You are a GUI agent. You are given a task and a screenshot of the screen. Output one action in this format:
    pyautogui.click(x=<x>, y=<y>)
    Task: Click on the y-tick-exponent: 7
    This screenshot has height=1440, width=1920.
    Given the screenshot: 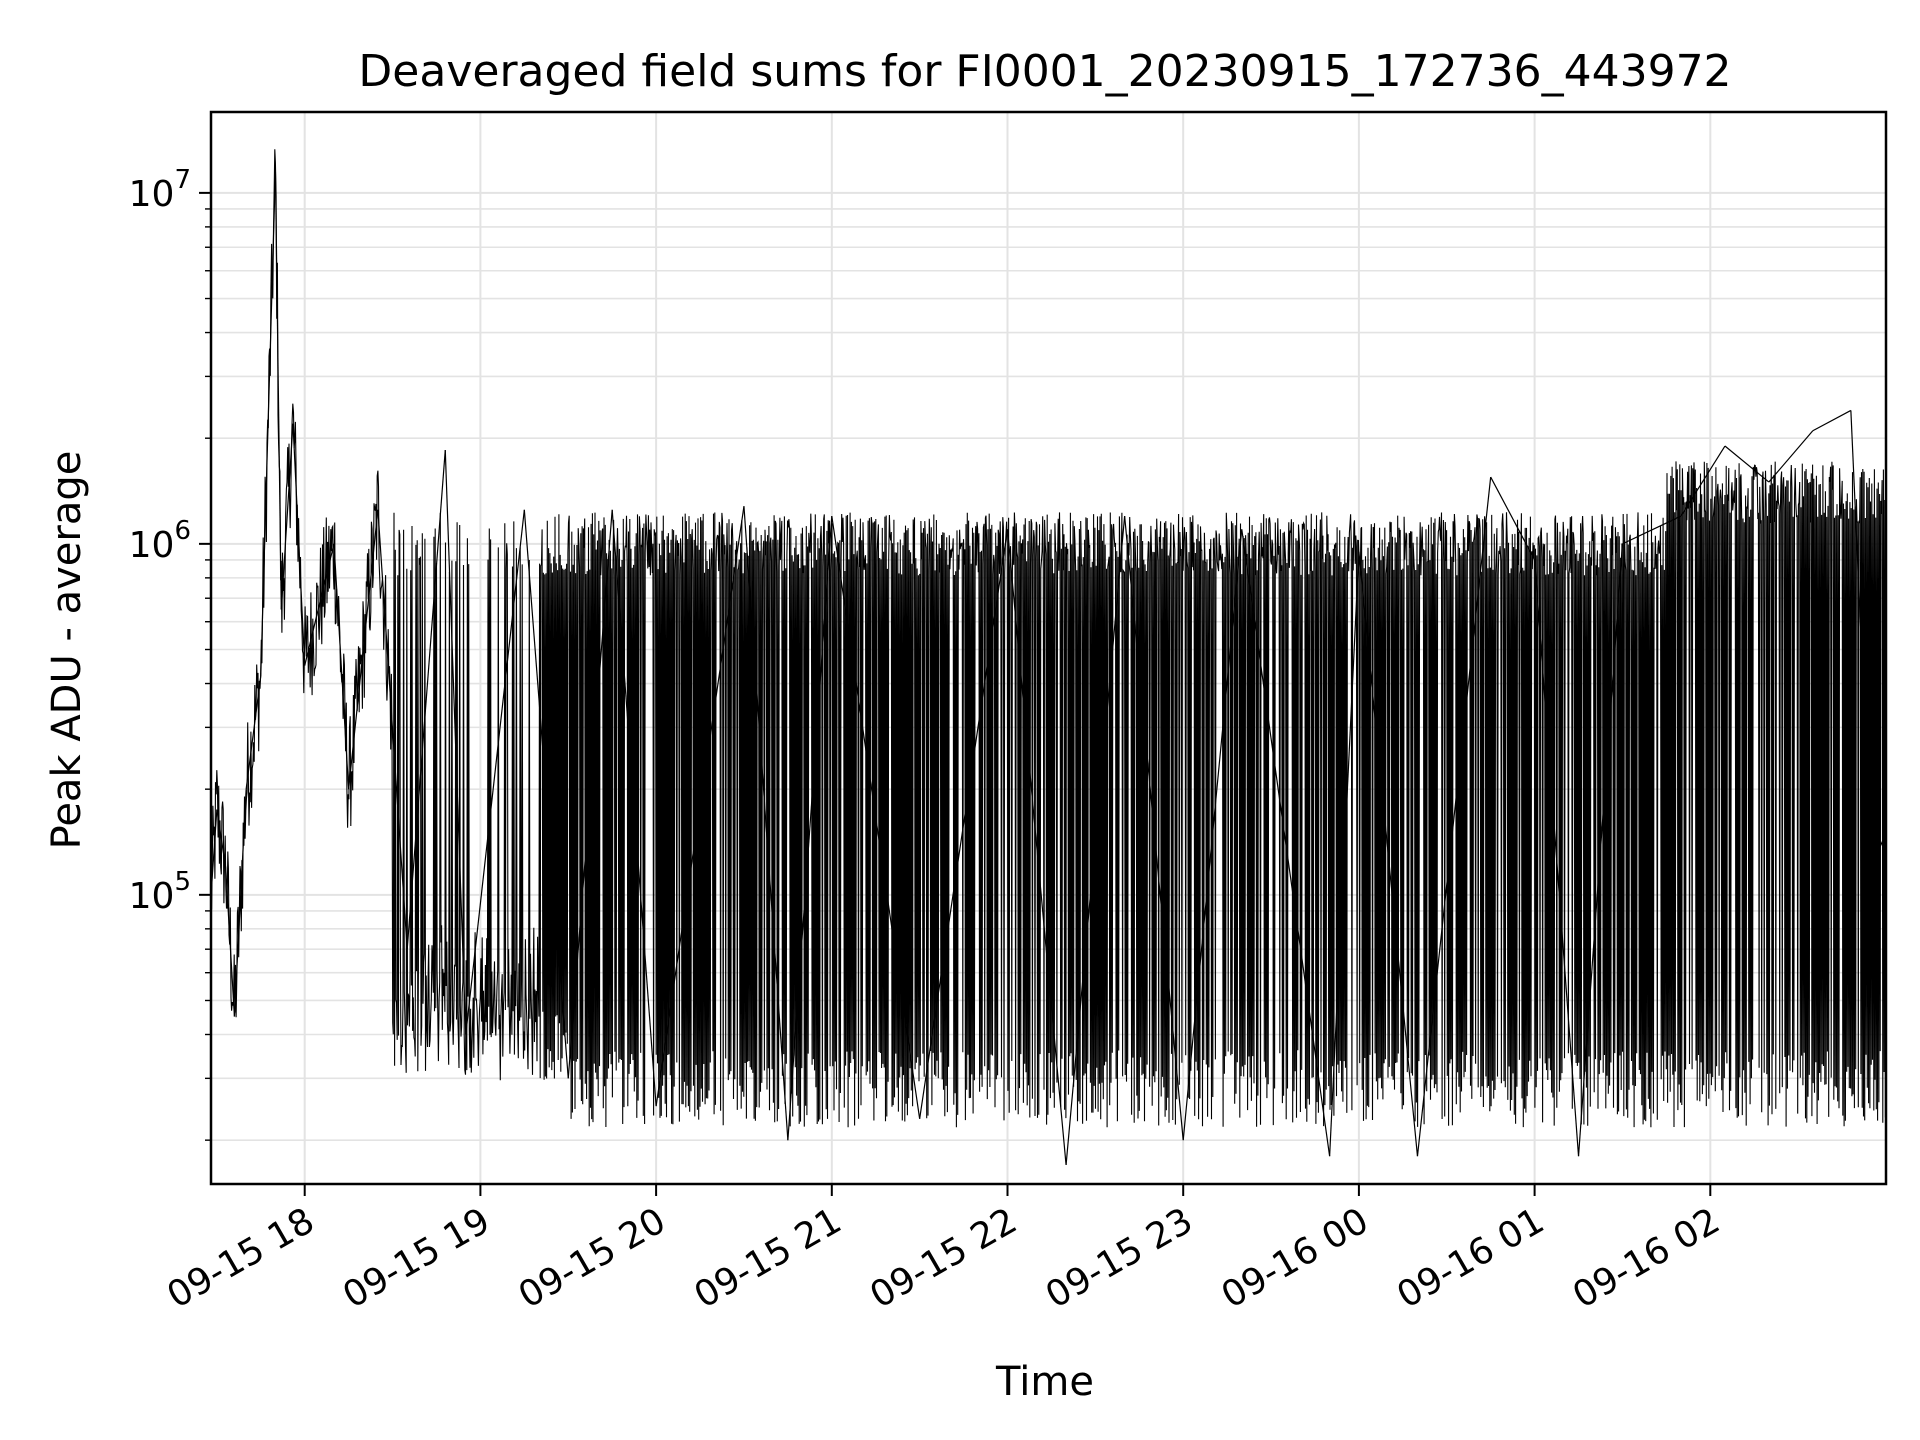 What is the action you would take?
    pyautogui.click(x=182, y=180)
    